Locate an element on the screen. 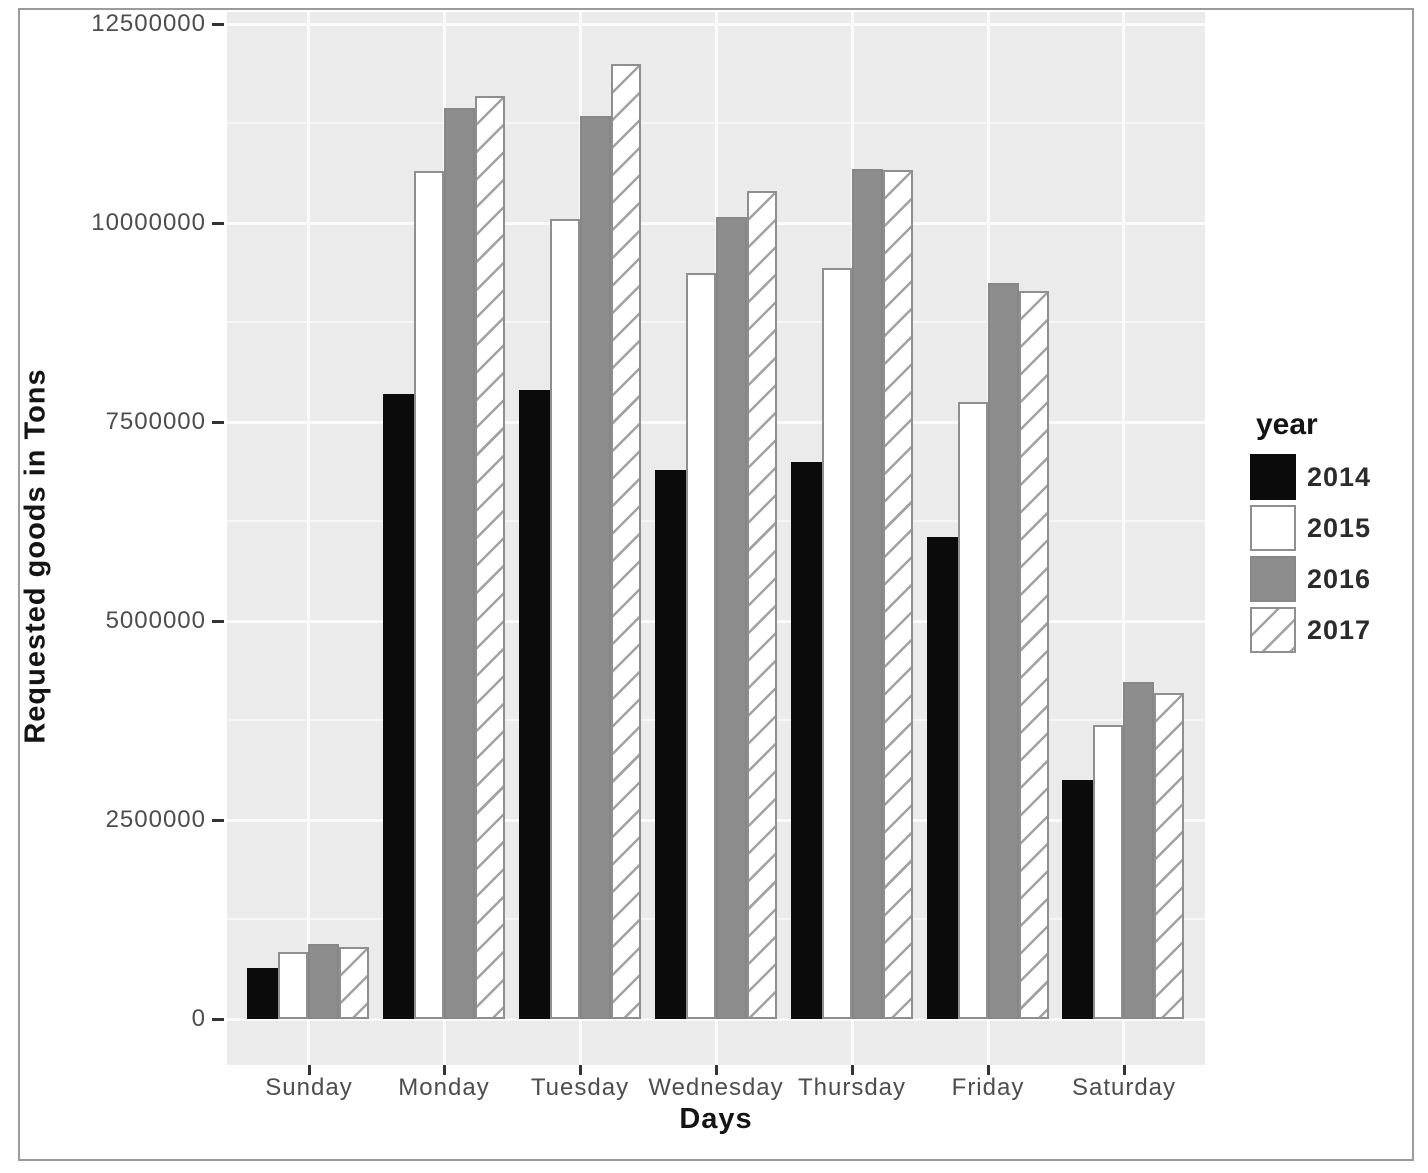 Image resolution: width=1428 pixels, height=1173 pixels. x-tick-label-monday: Monday is located at coordinates (444, 1087).